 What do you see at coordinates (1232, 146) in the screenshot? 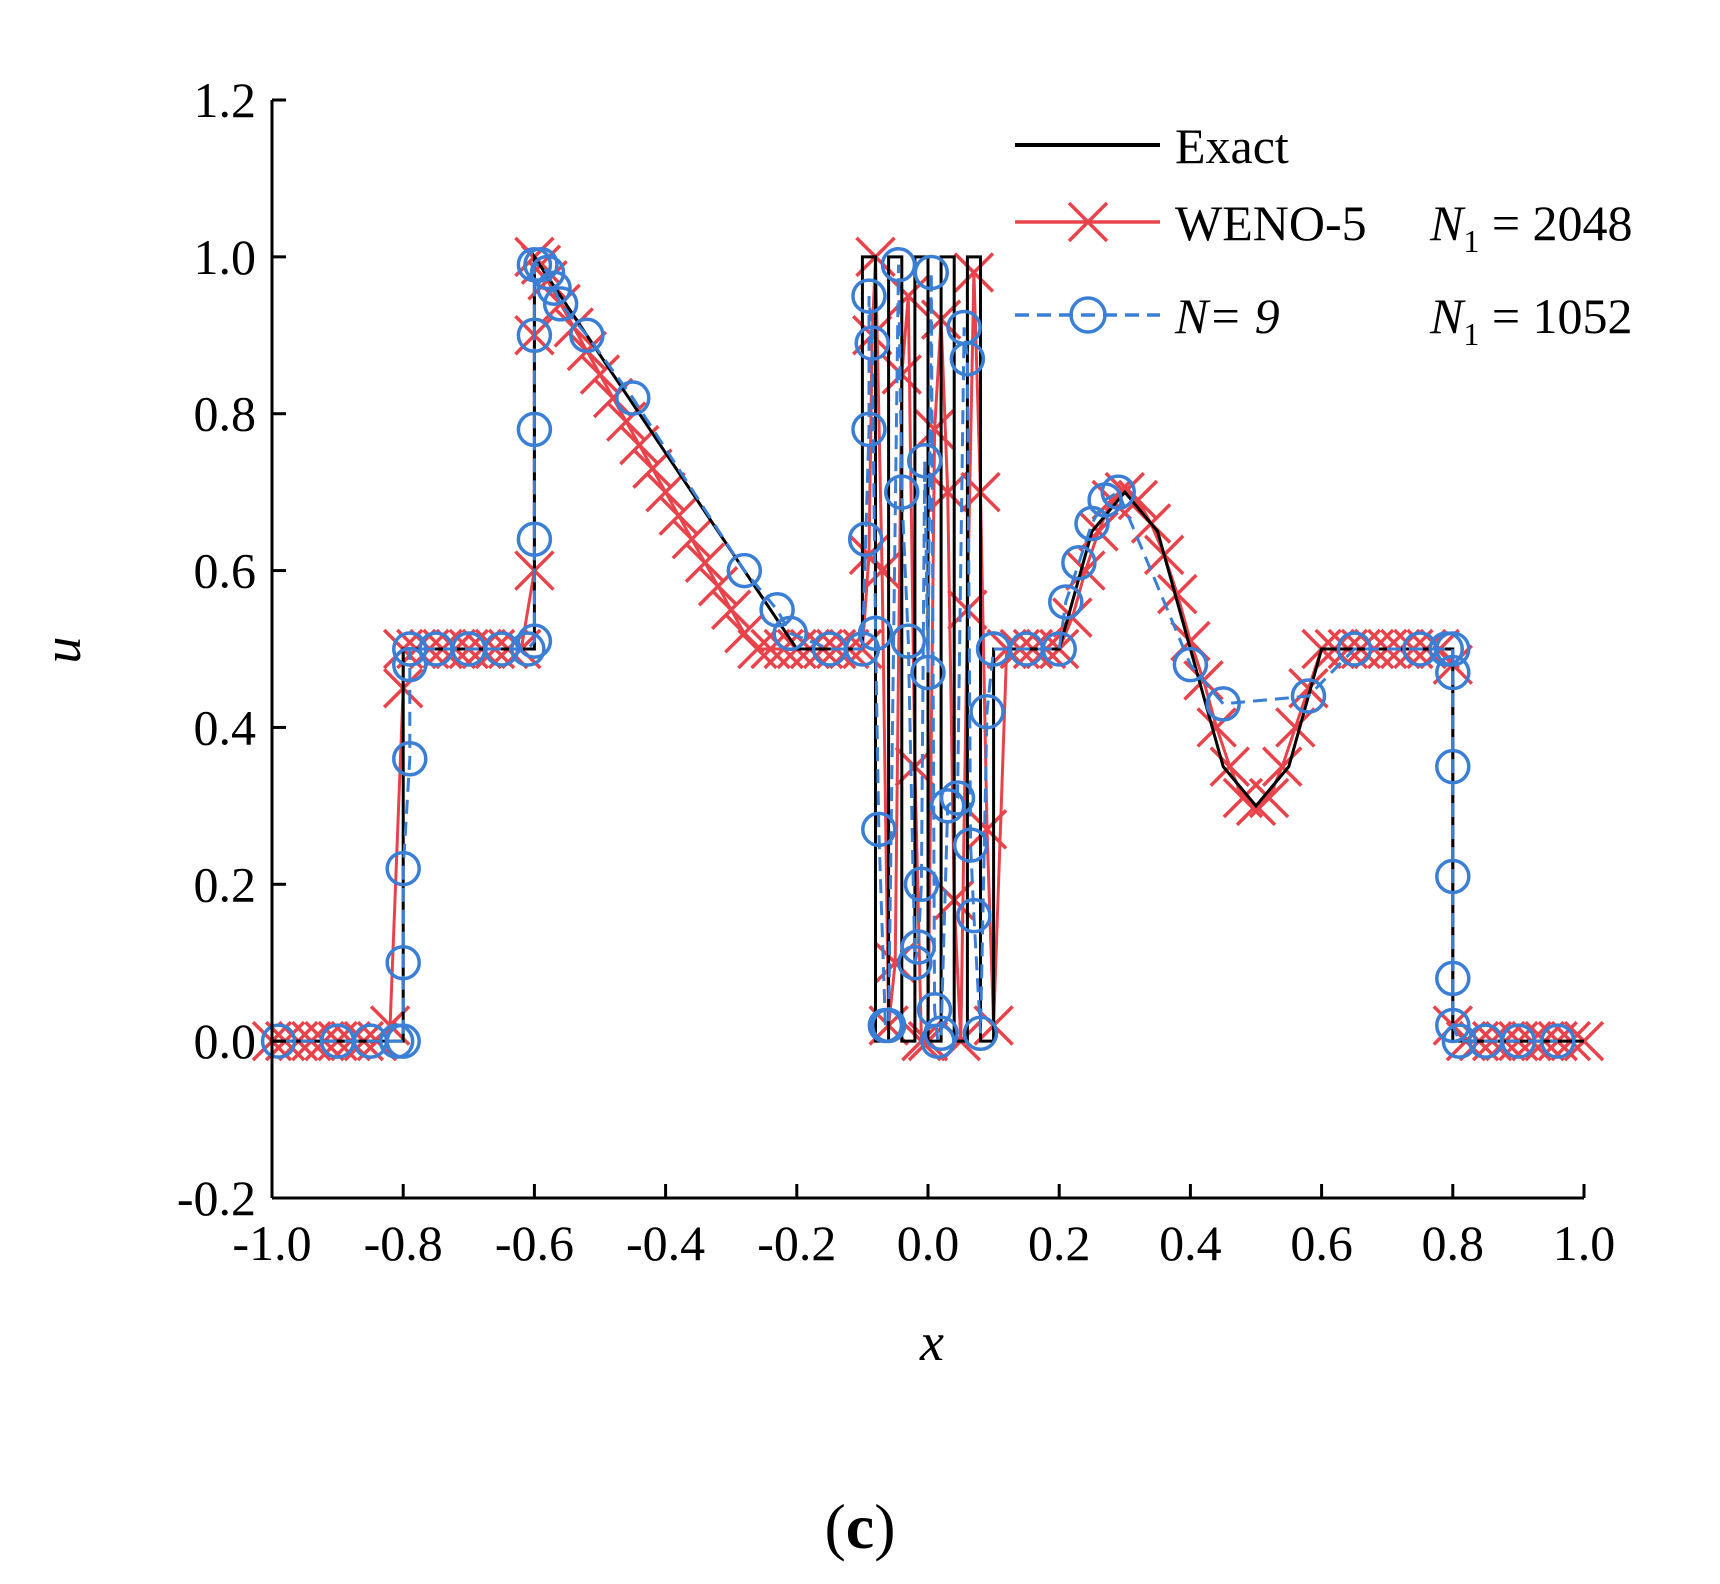
I see `legend-label-exact: Exact` at bounding box center [1232, 146].